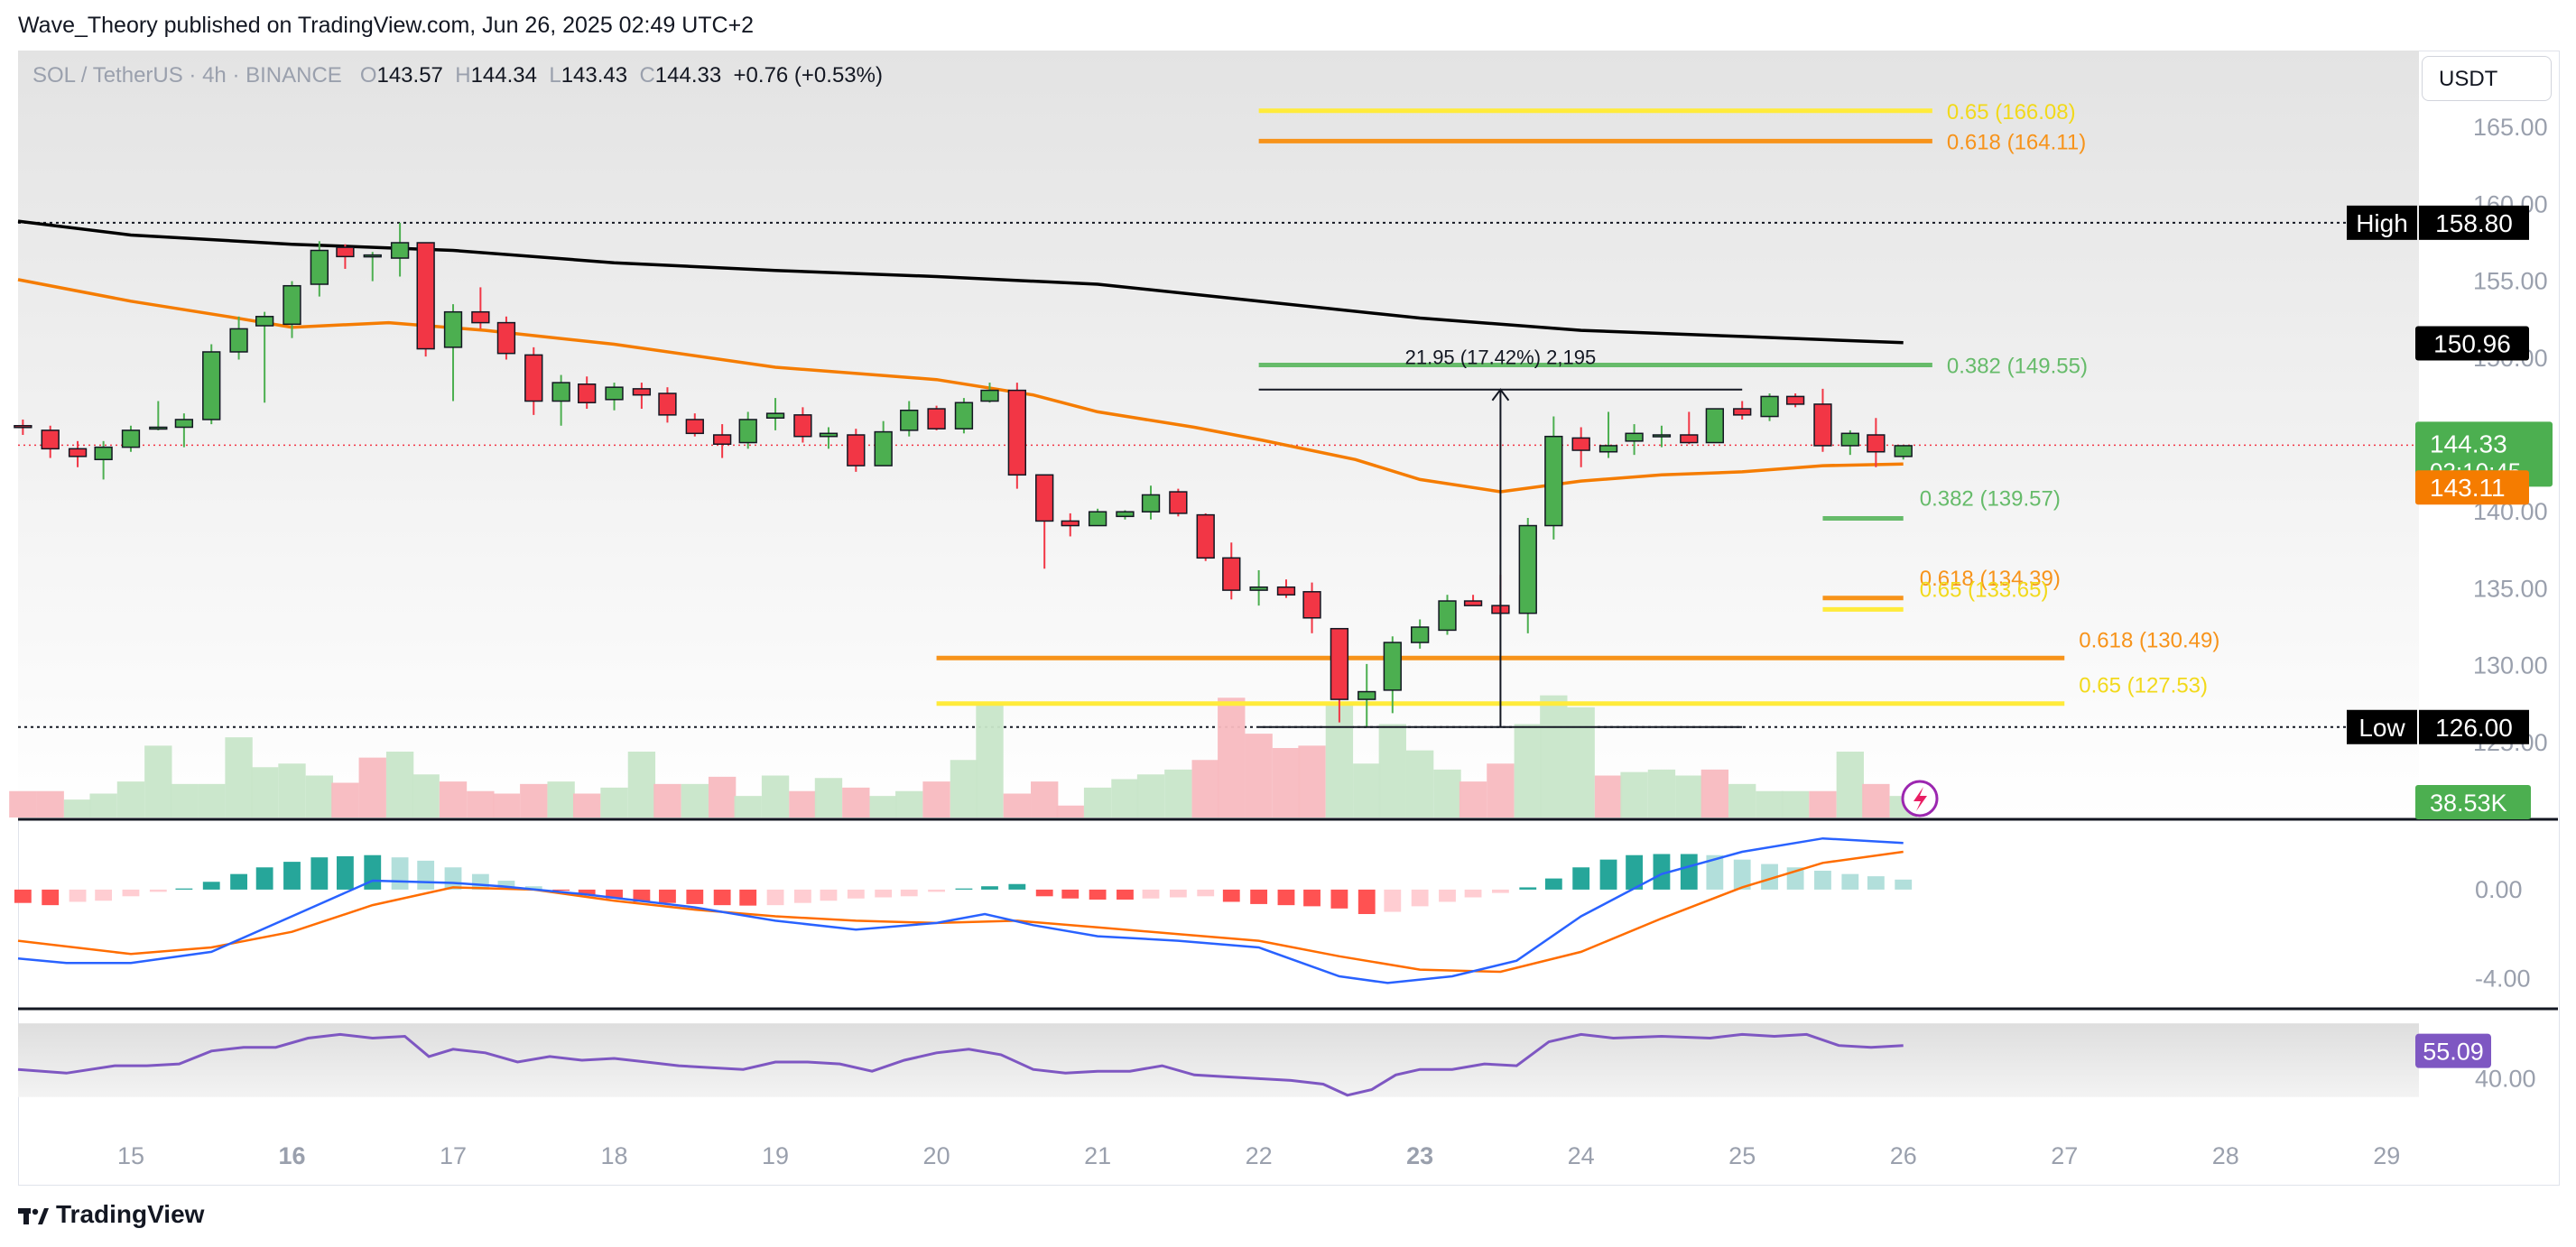 Image resolution: width=2576 pixels, height=1247 pixels. What do you see at coordinates (1742, 1155) in the screenshot?
I see `time-tick-label: 25` at bounding box center [1742, 1155].